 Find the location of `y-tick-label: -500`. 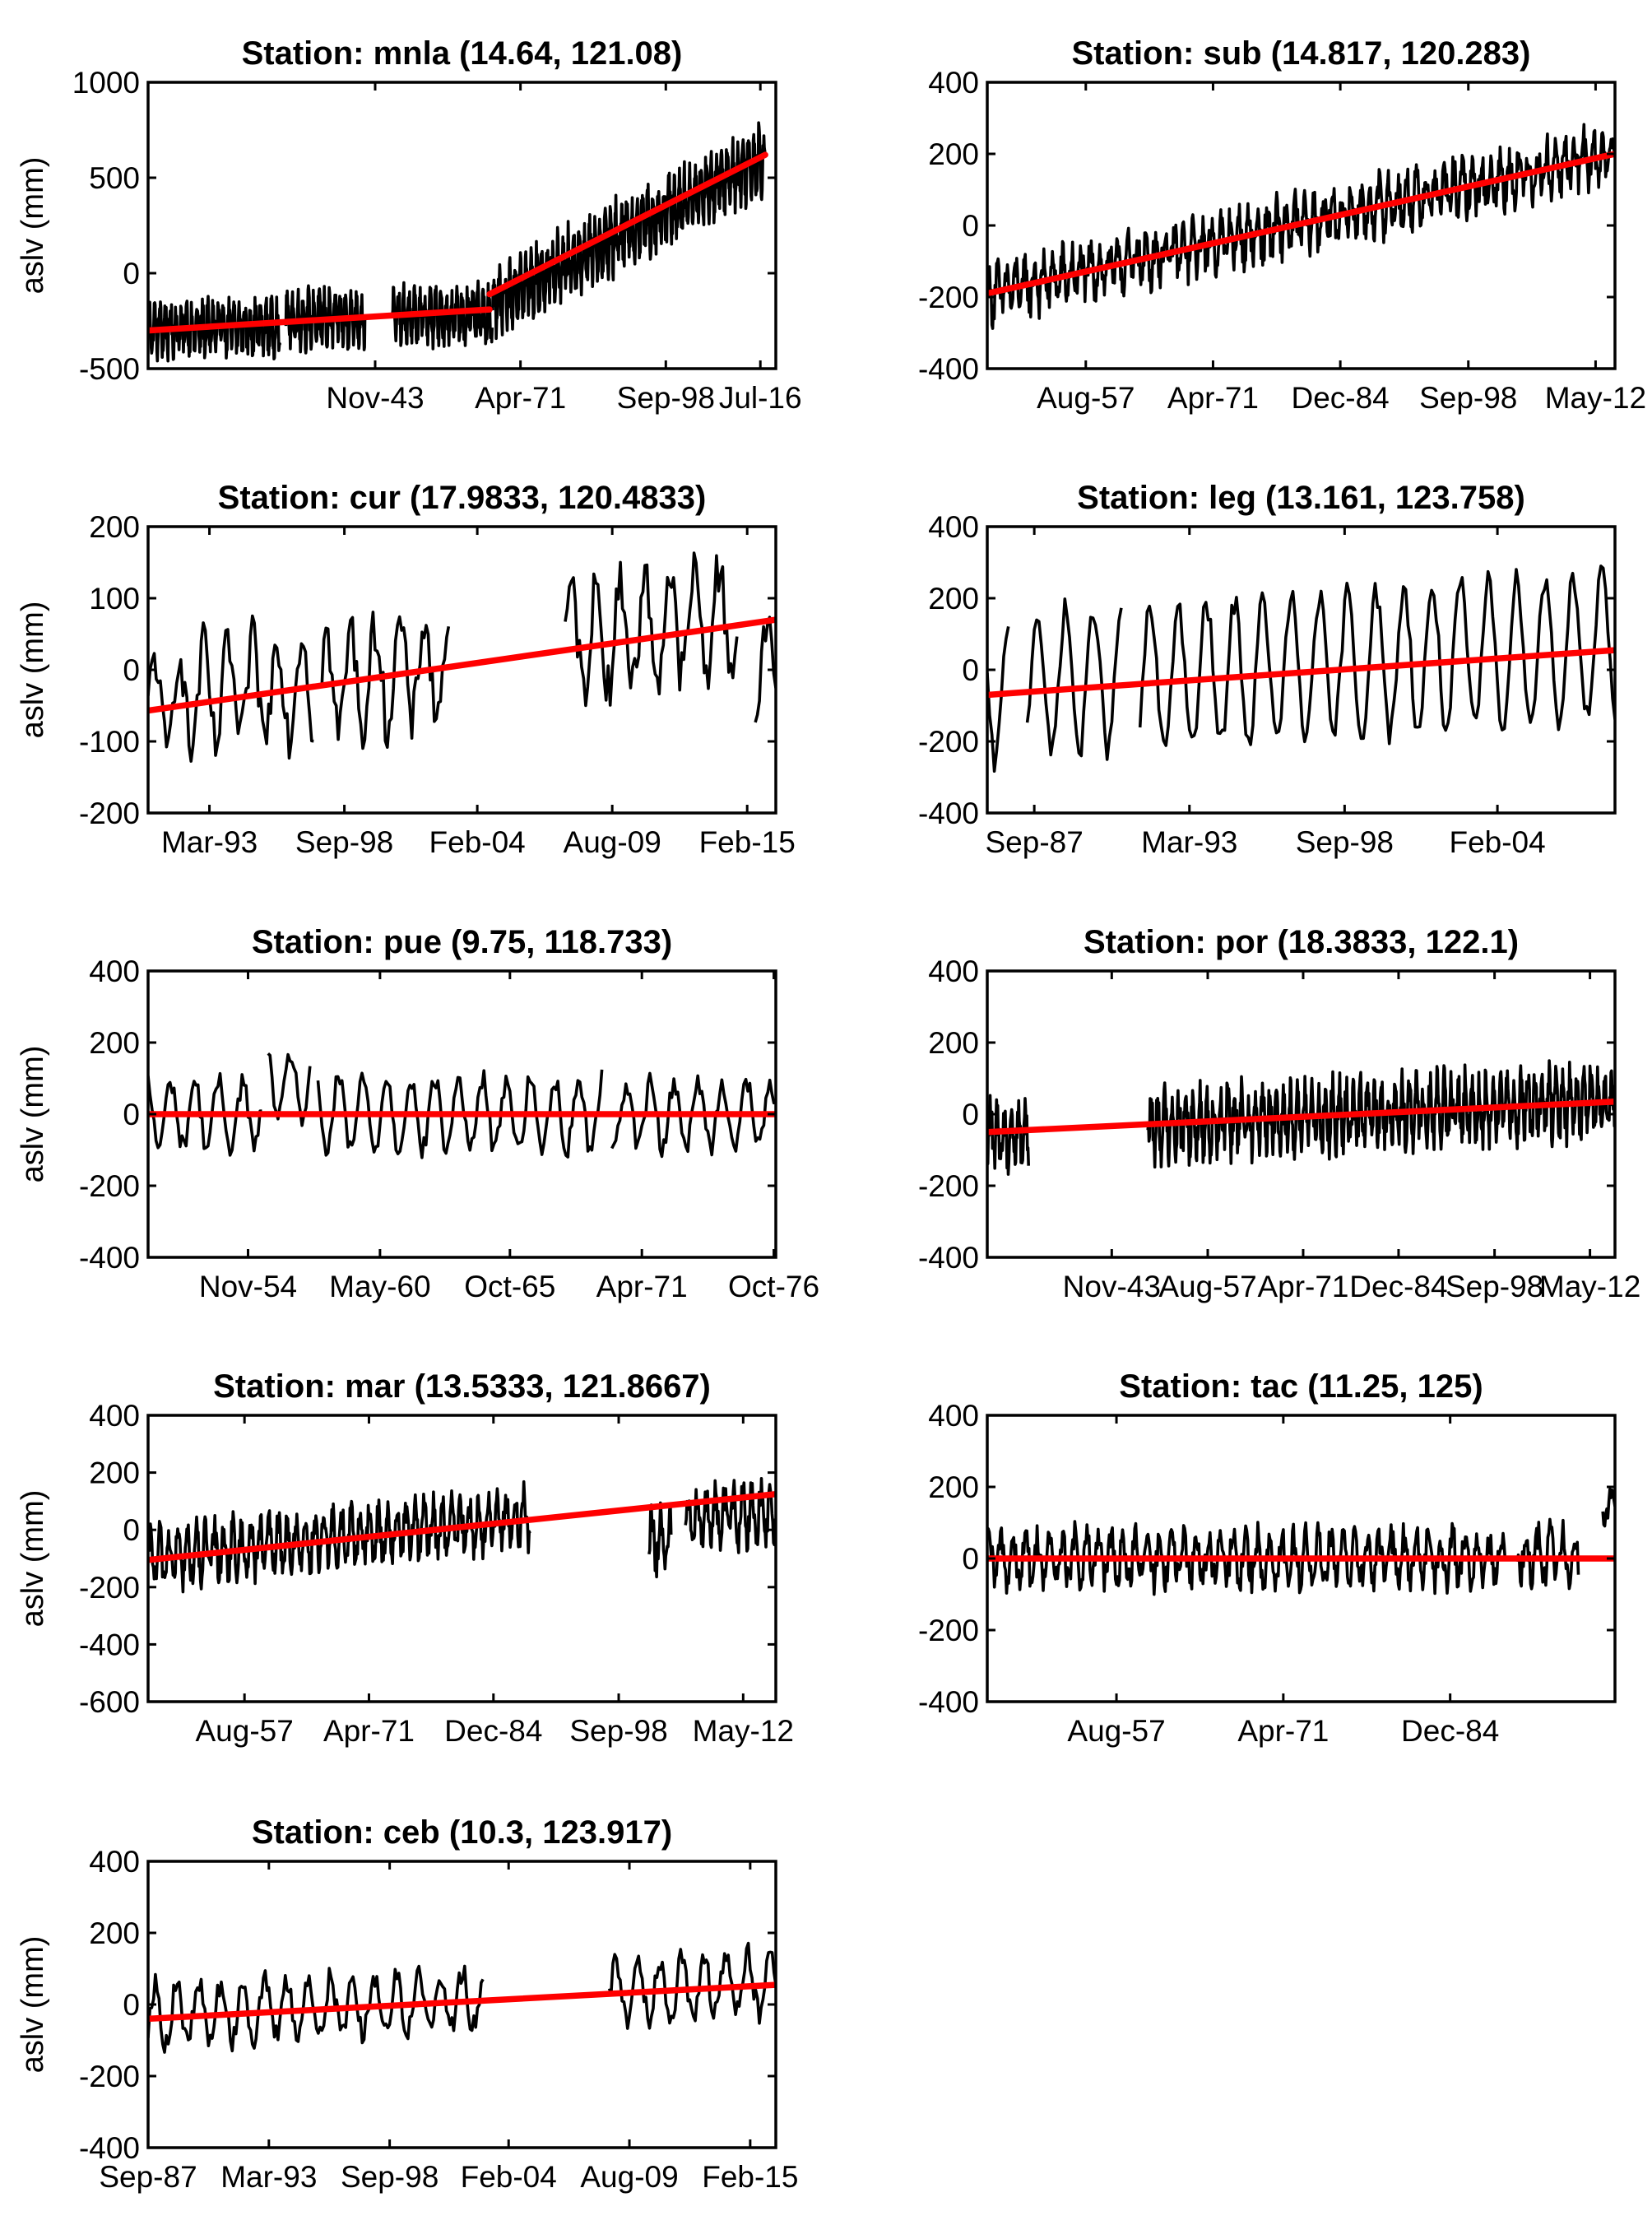

y-tick-label: -500 is located at coordinates (110, 369).